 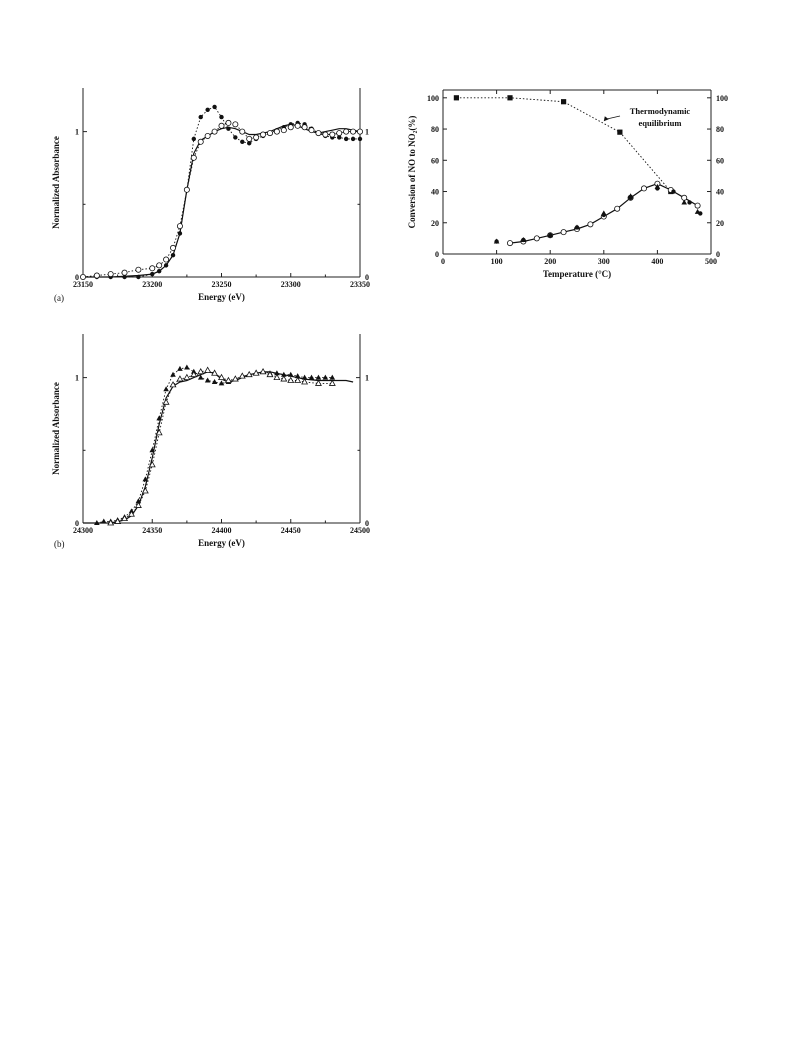 I want to click on x-tick-label: 23150, so click(x=83, y=284).